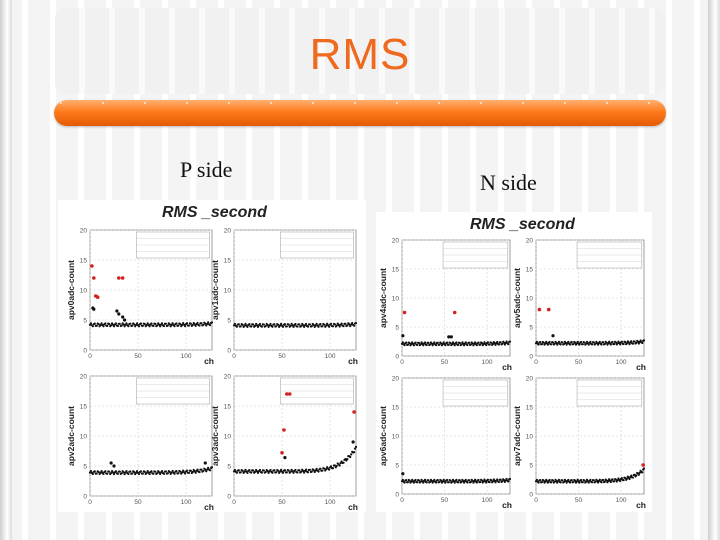  Describe the element at coordinates (396, 437) in the screenshot. I see `y-tick-label: 10` at that location.